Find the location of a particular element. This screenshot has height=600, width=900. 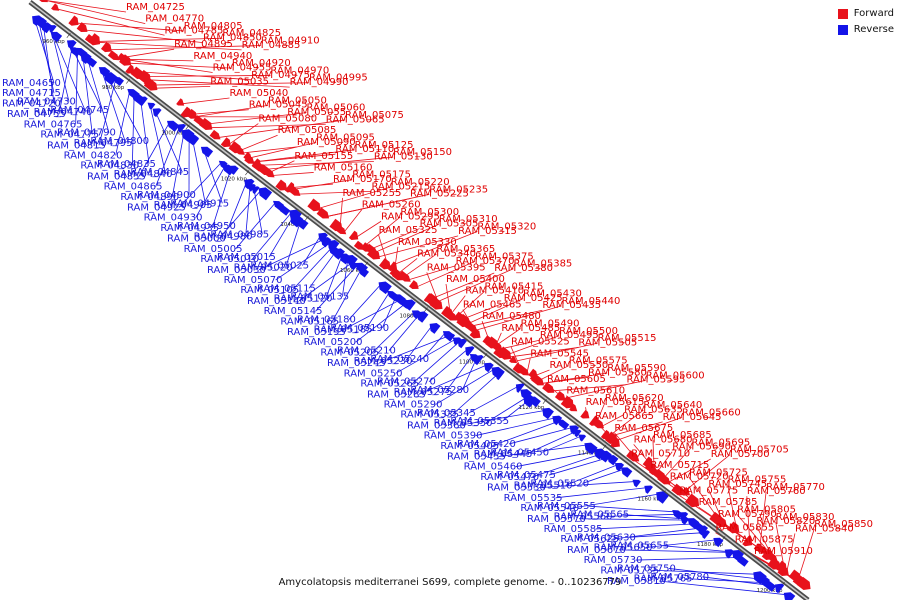

forward-gene-label: RAM_04910 is located at coordinates (290, 41).